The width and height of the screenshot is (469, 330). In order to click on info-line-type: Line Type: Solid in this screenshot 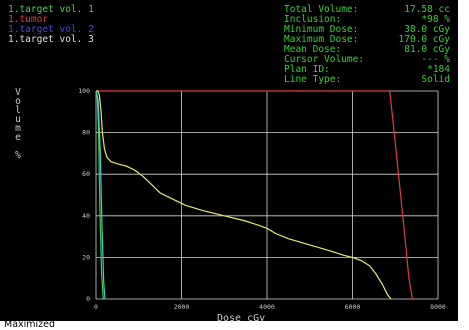, I will do `click(367, 80)`.